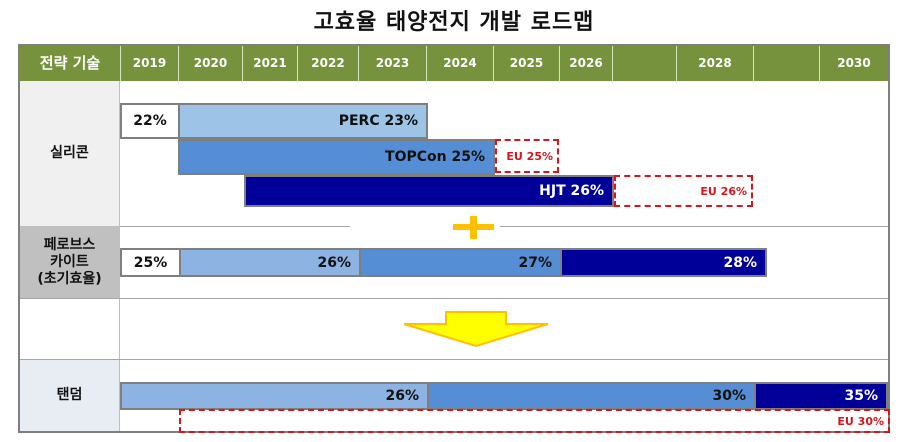 This screenshot has height=442, width=908. What do you see at coordinates (70, 153) in the screenshot?
I see `row-label-silicon: 실리콘` at bounding box center [70, 153].